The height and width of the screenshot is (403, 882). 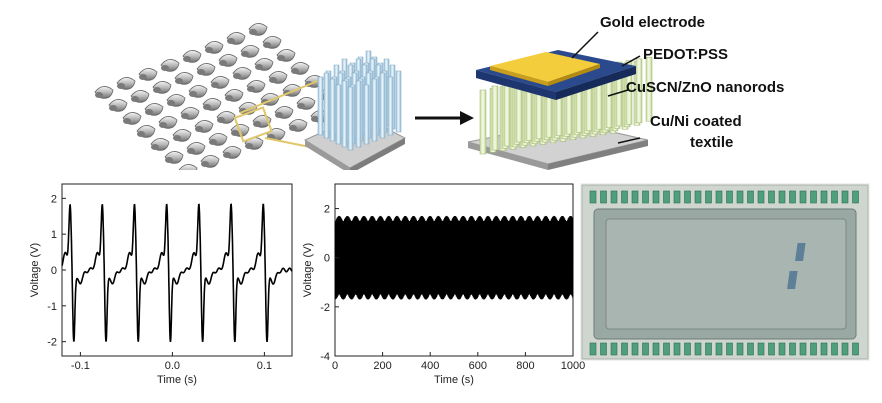 I want to click on lcd-segment-bottom, so click(x=792, y=280).